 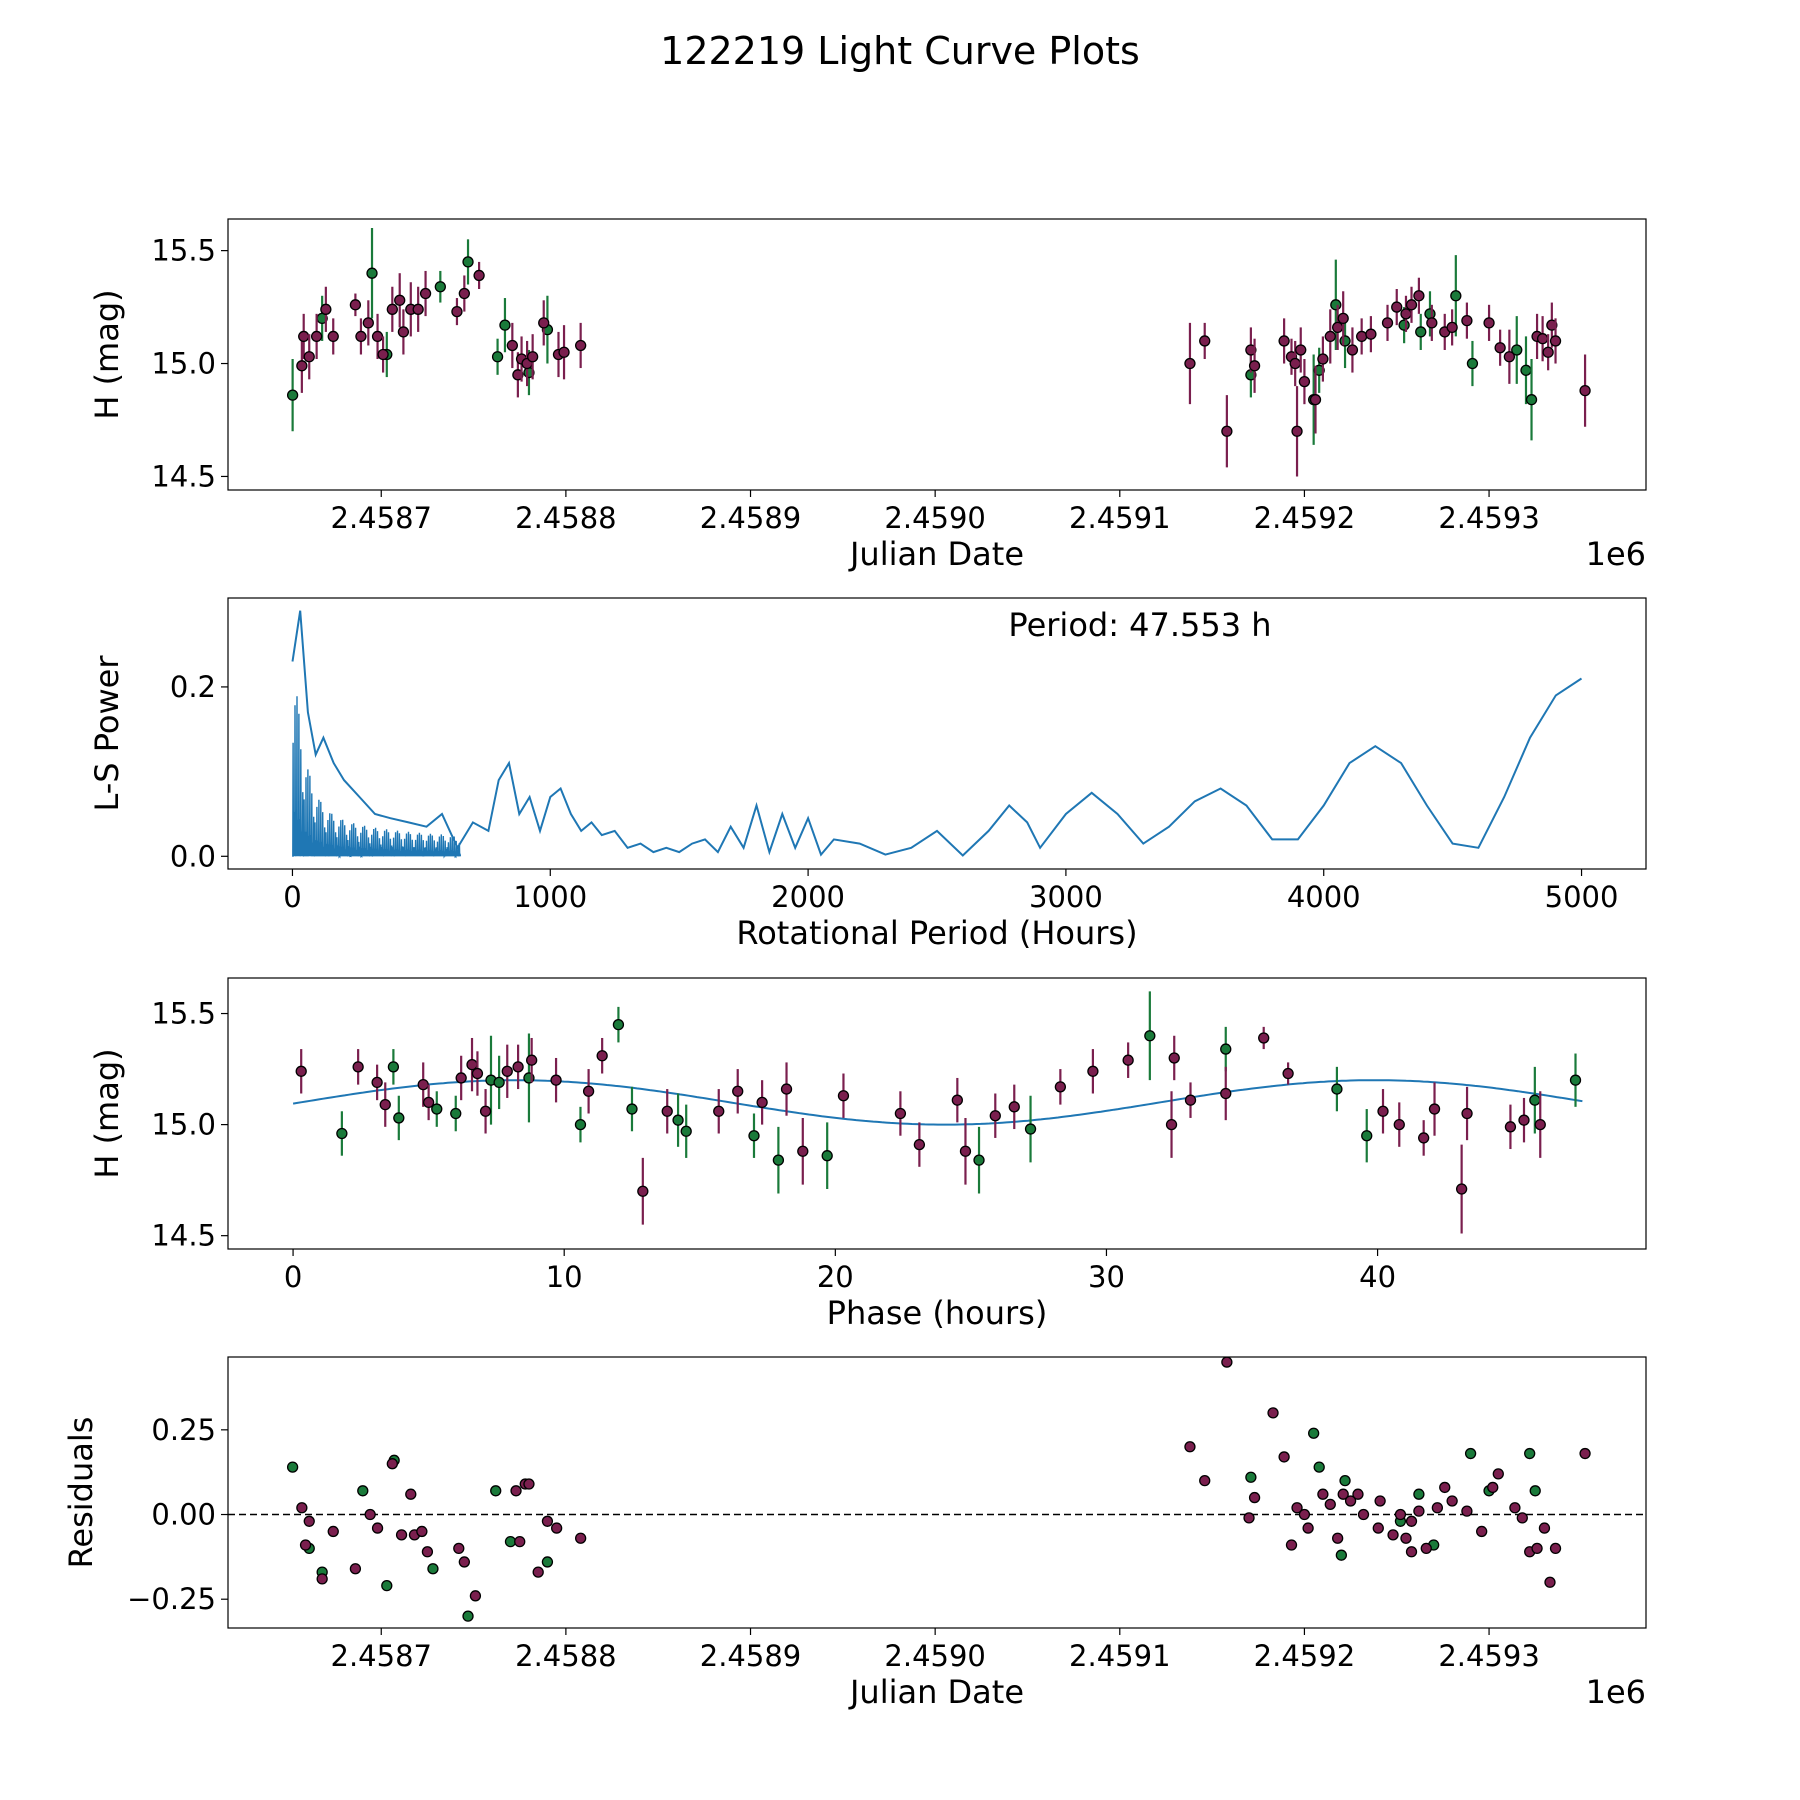 What do you see at coordinates (381, 1656) in the screenshot?
I see `residuals-xtick-label: 2.4587` at bounding box center [381, 1656].